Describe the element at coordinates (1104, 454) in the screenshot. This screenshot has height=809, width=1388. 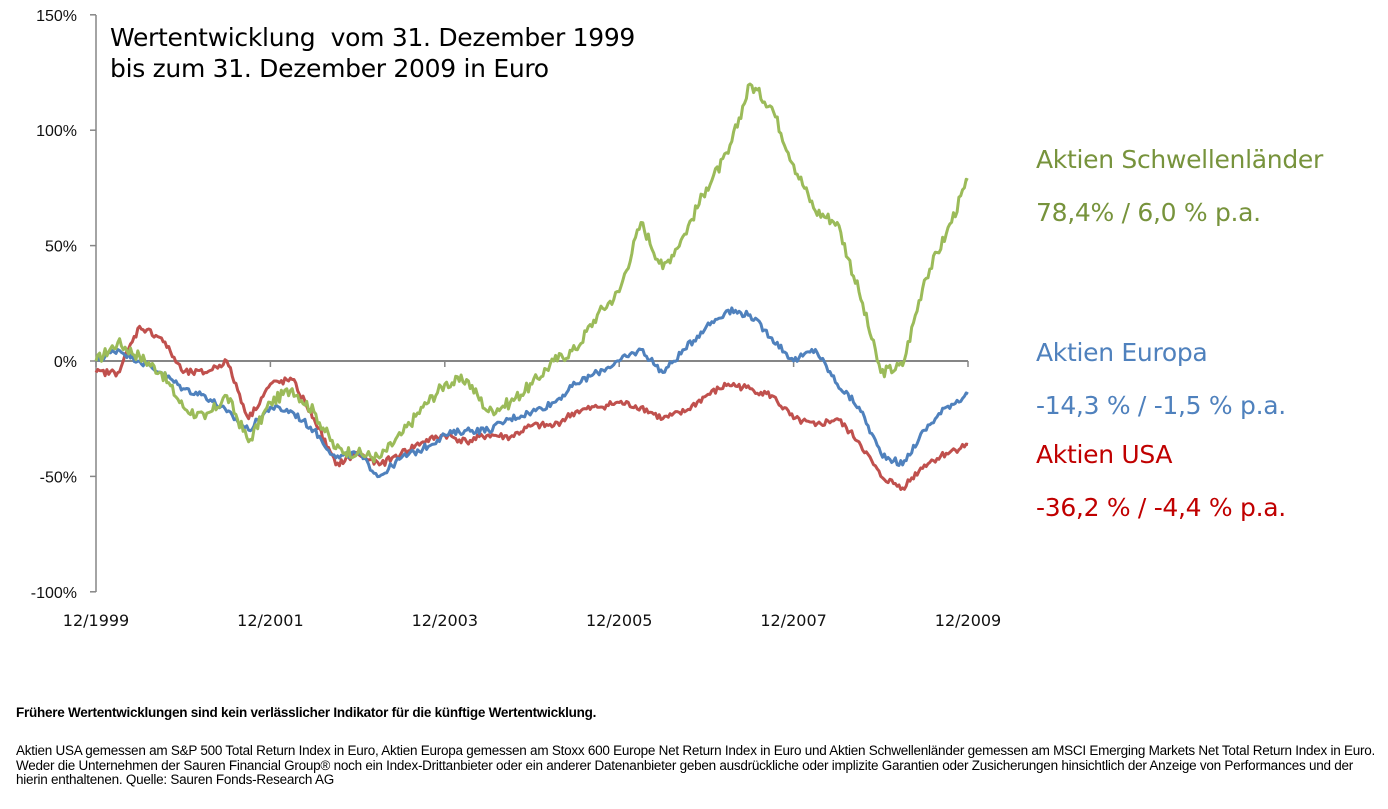
I see `legend-usa-name: Aktien USA` at that location.